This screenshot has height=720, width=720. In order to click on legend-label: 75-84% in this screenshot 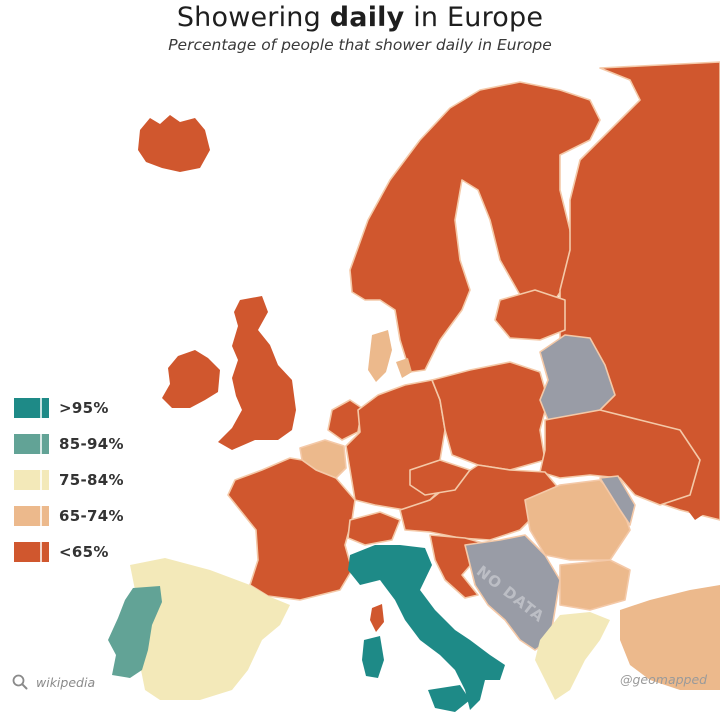, I will do `click(91, 480)`.